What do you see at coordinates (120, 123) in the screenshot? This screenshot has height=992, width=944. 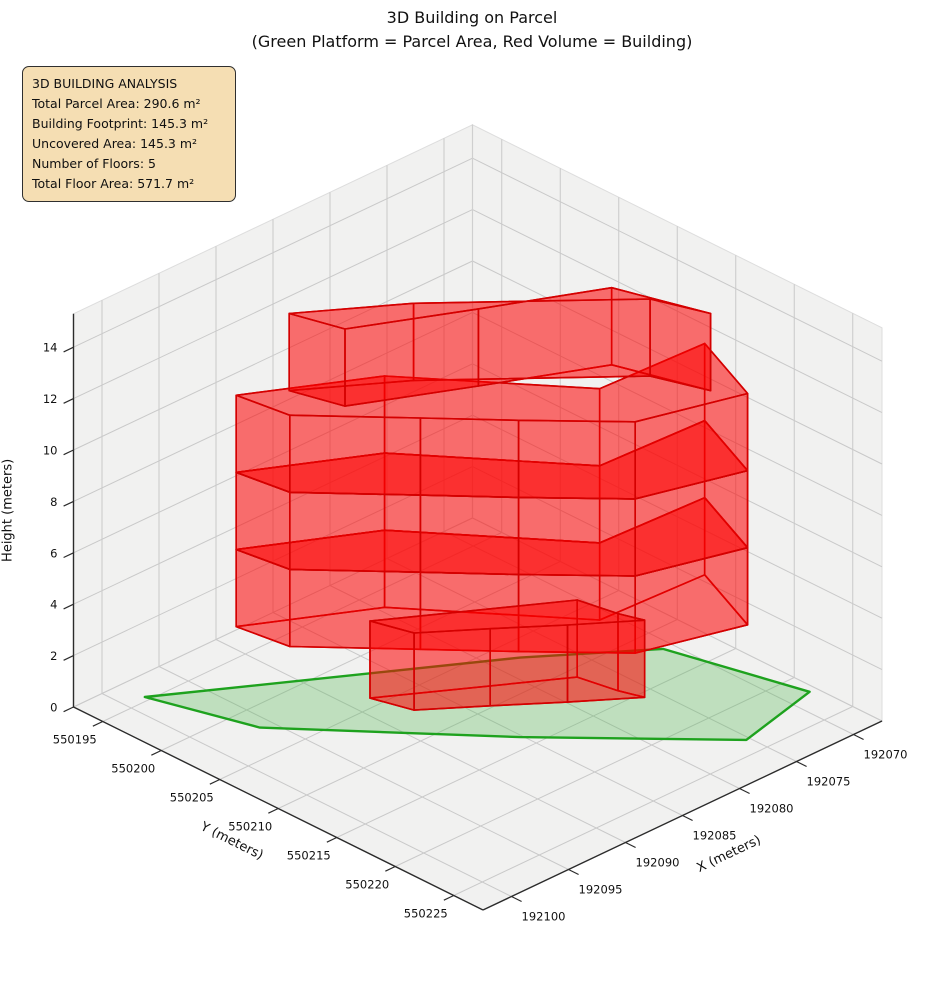 I see `annotation-line: Building Footprint: 145.3 m²` at bounding box center [120, 123].